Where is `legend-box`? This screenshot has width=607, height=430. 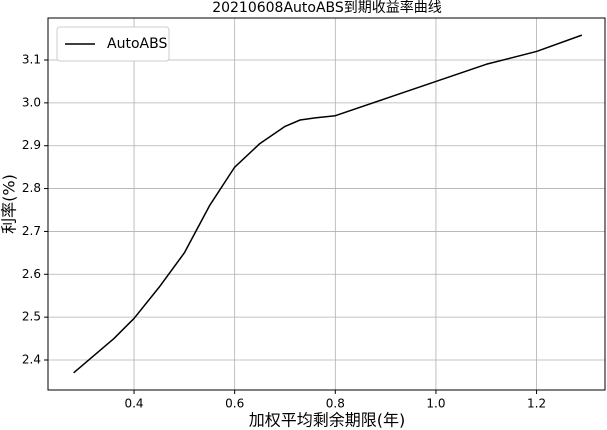 legend-box is located at coordinates (113, 44).